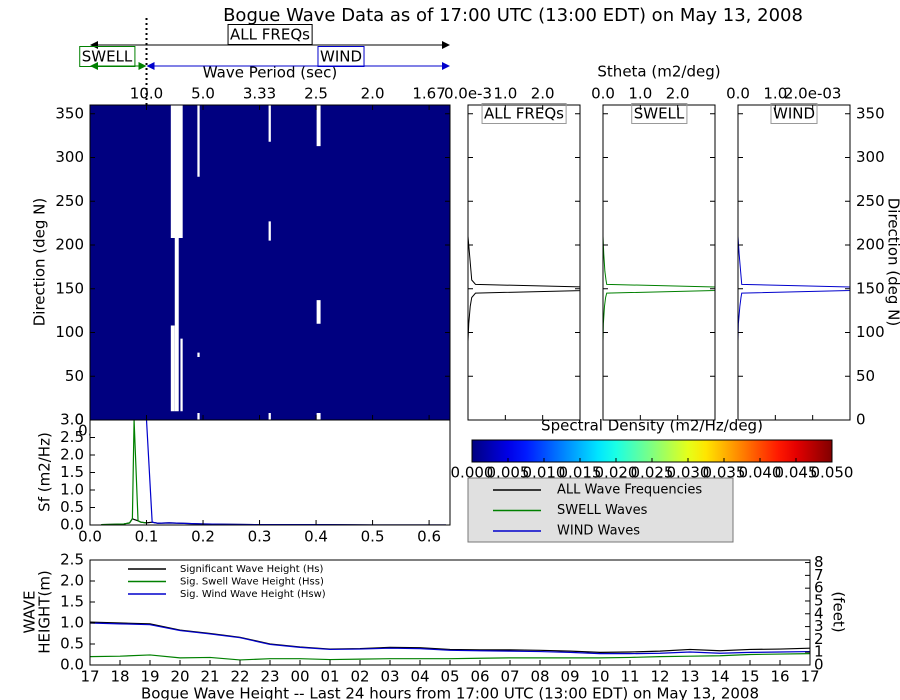 Image resolution: width=900 pixels, height=700 pixels. Describe the element at coordinates (89, 677) in the screenshot. I see `x-tick-label: 17` at that location.